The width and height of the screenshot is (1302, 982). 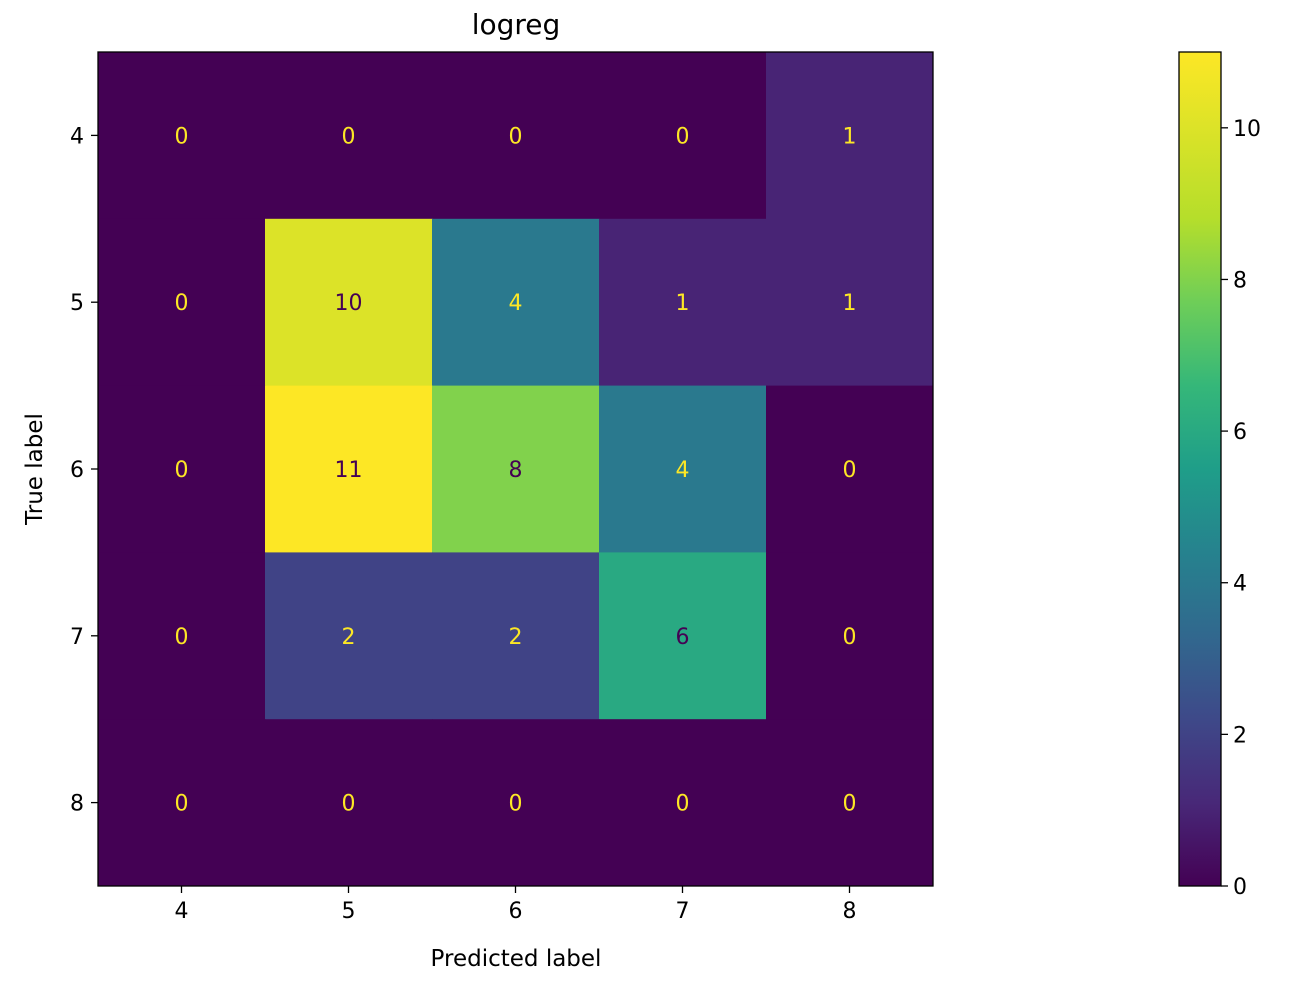 What do you see at coordinates (1240, 887) in the screenshot?
I see `colorbar-tick-label: 0` at bounding box center [1240, 887].